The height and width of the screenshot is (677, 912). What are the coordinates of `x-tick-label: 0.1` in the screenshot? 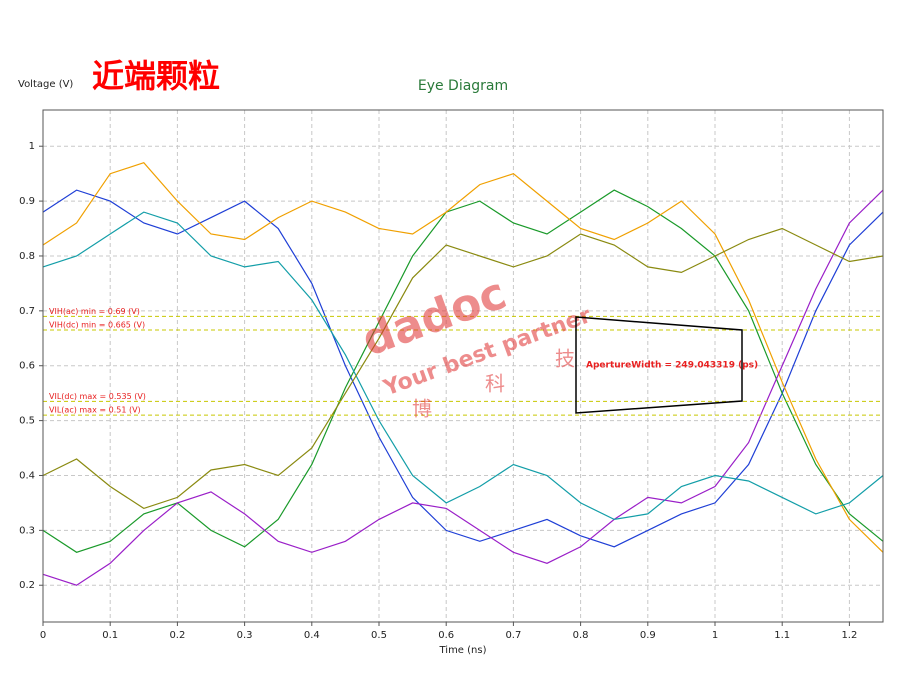 It's located at (110, 635).